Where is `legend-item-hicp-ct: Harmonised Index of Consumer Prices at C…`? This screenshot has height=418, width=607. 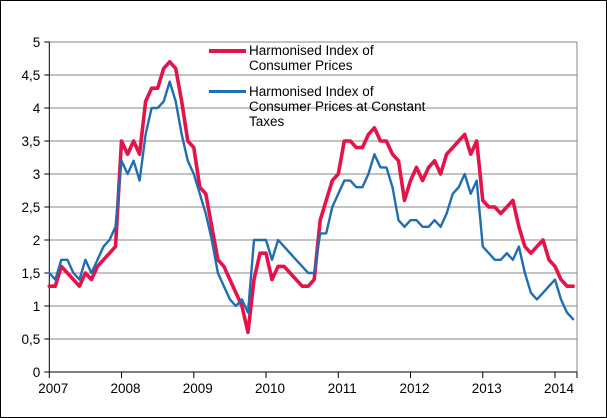 legend-item-hicp-ct: Harmonised Index of Consumer Prices at C… is located at coordinates (320, 106).